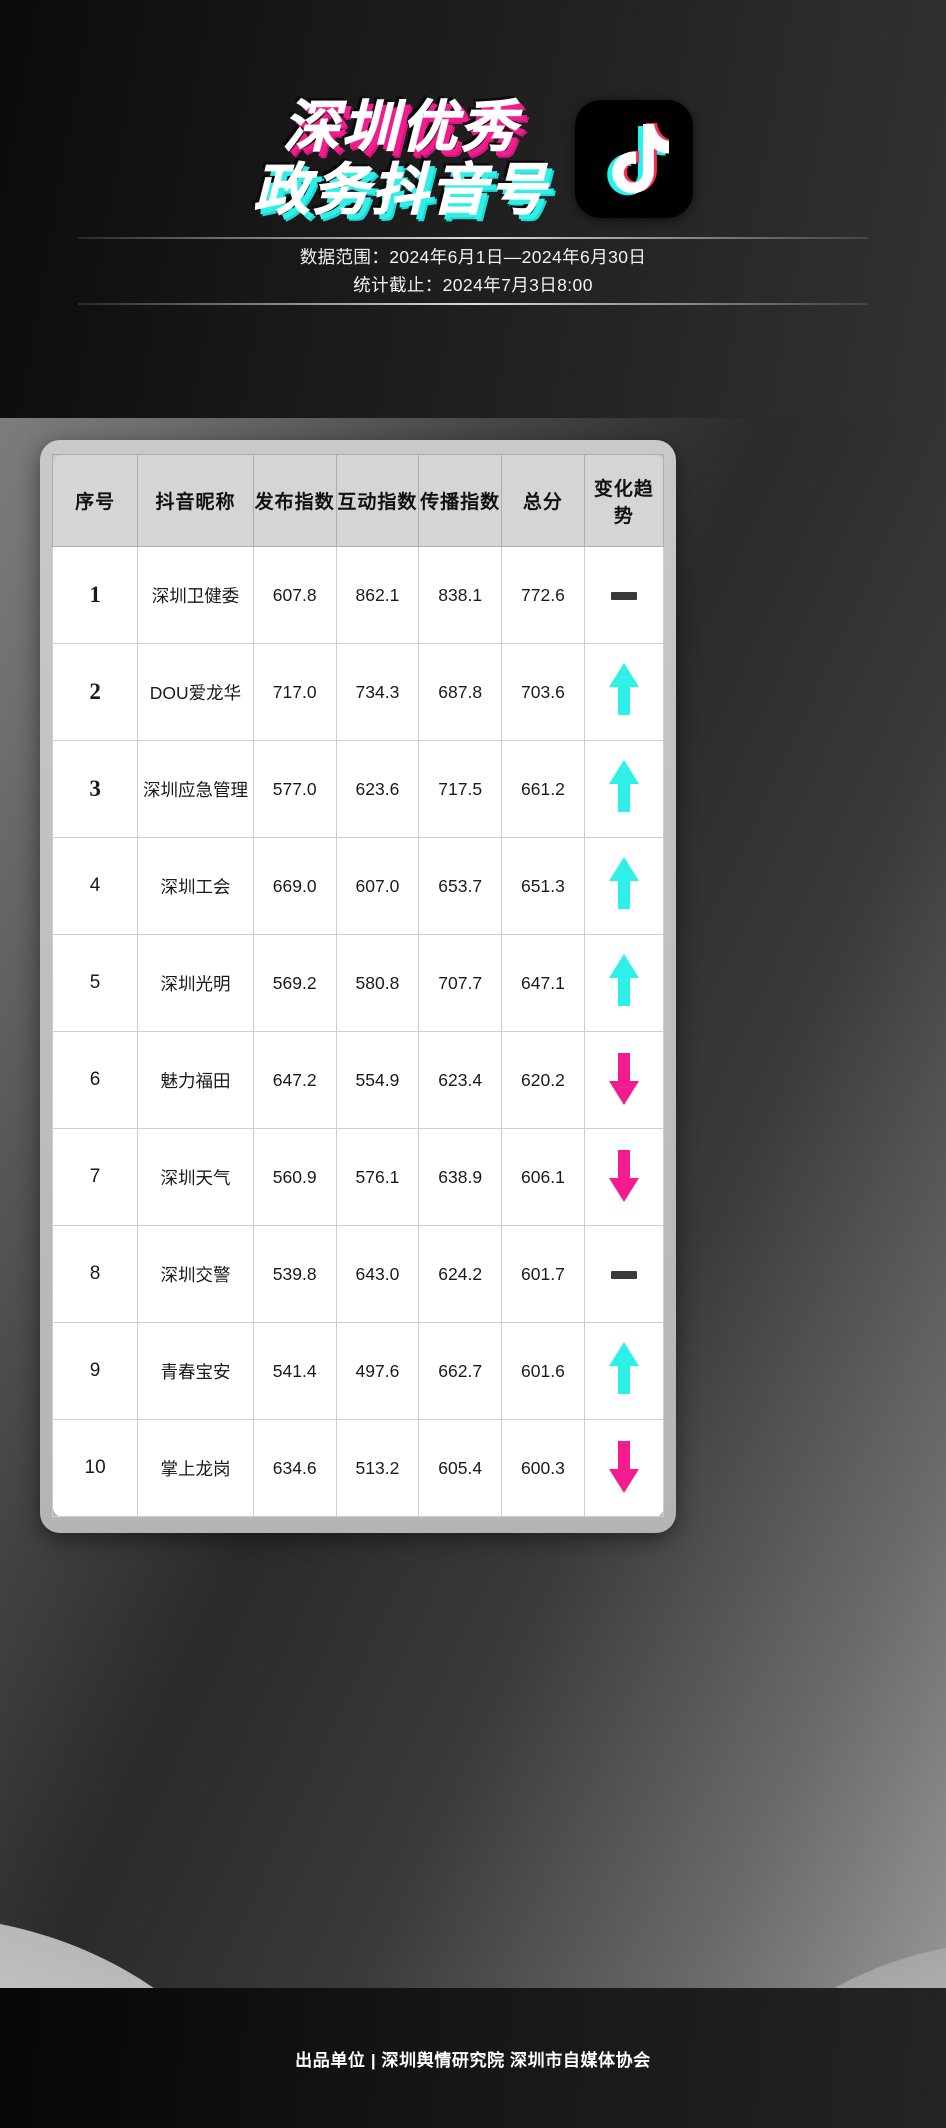 The width and height of the screenshot is (946, 2128). I want to click on cell-interact: 576.1, so click(377, 1177).